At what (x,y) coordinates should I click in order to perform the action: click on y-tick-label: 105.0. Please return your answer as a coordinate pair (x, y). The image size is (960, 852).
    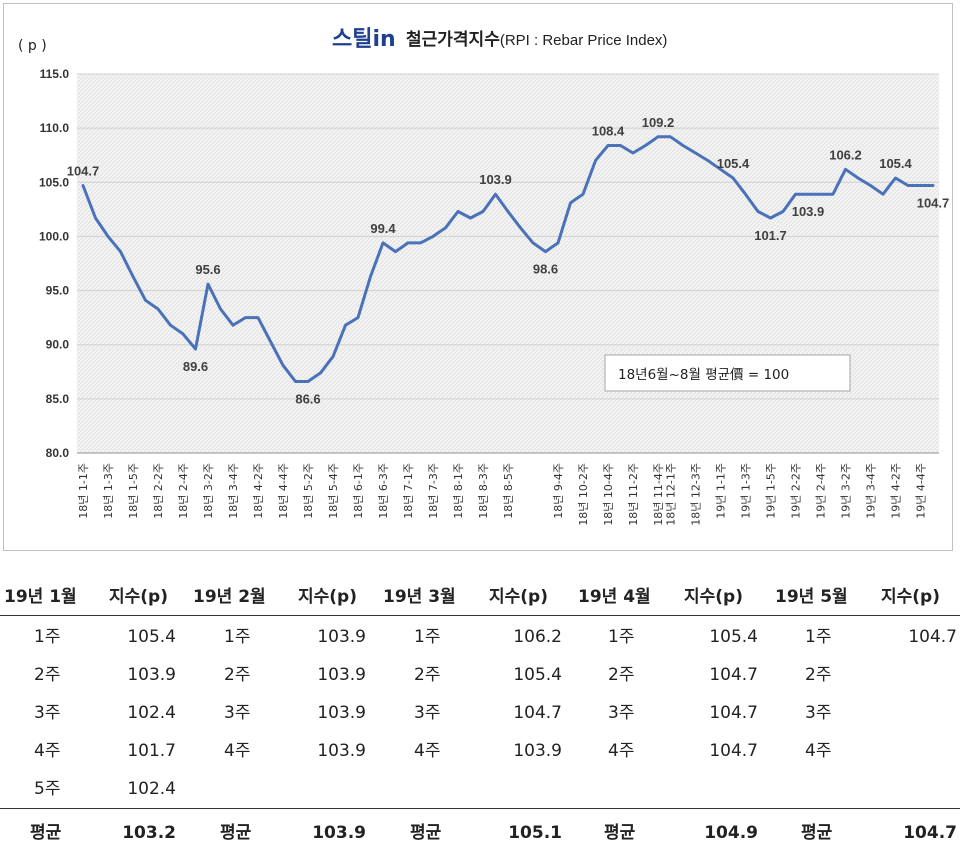
    Looking at the image, I should click on (54, 182).